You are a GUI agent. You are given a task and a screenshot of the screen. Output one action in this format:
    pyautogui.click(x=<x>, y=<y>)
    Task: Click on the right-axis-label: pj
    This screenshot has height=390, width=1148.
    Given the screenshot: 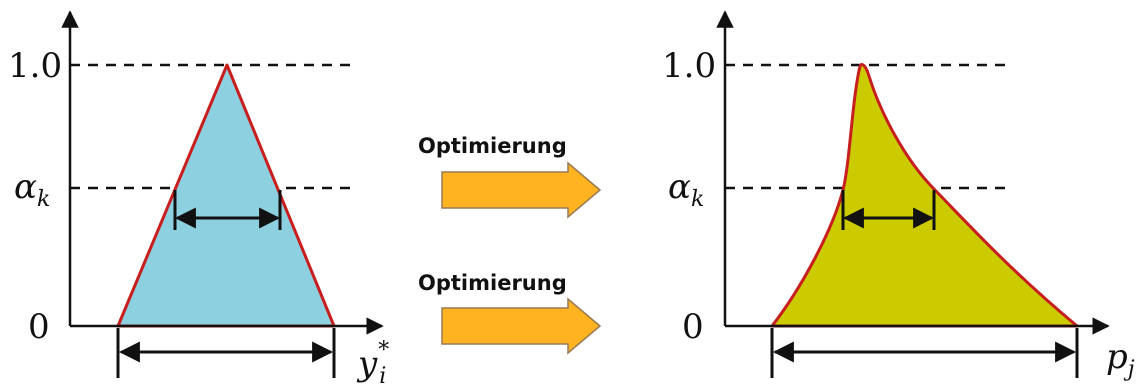 What is the action you would take?
    pyautogui.click(x=1120, y=359)
    